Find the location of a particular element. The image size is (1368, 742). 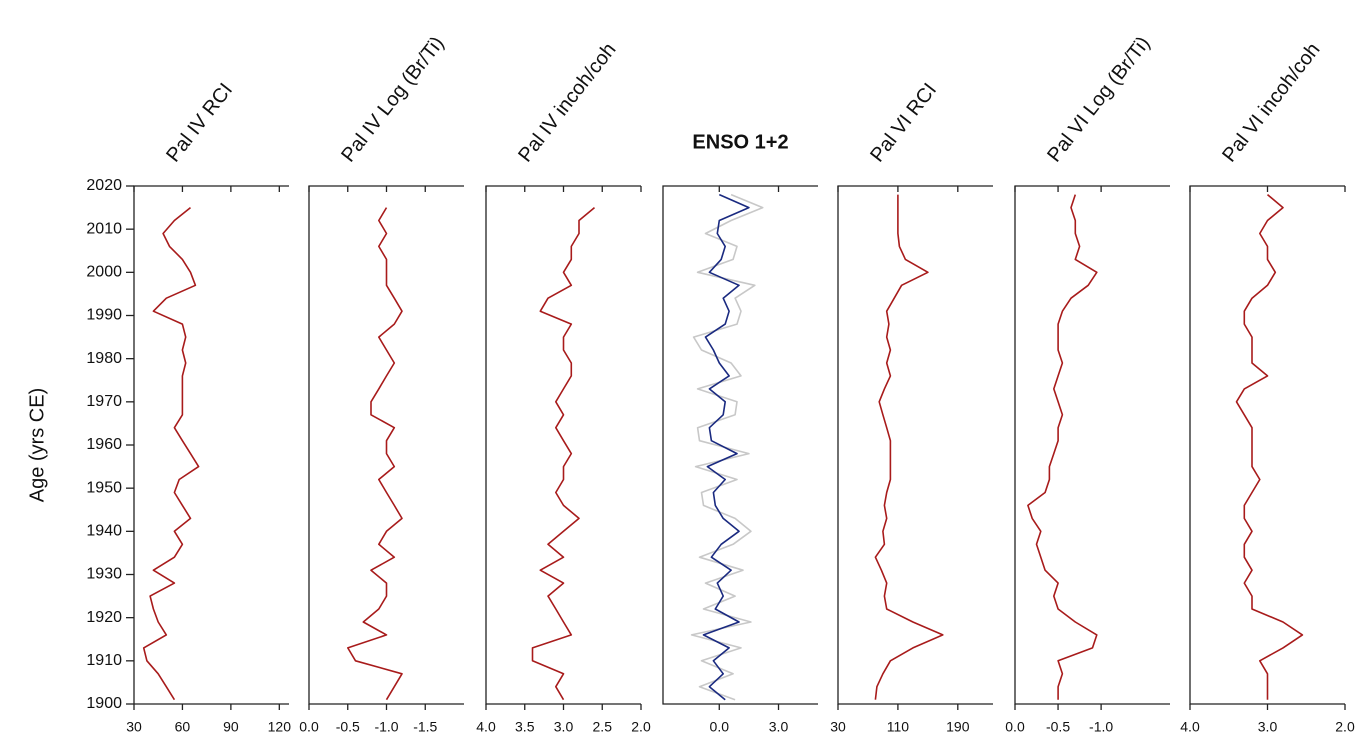

y-tick-label: 1930 is located at coordinates (104, 574).